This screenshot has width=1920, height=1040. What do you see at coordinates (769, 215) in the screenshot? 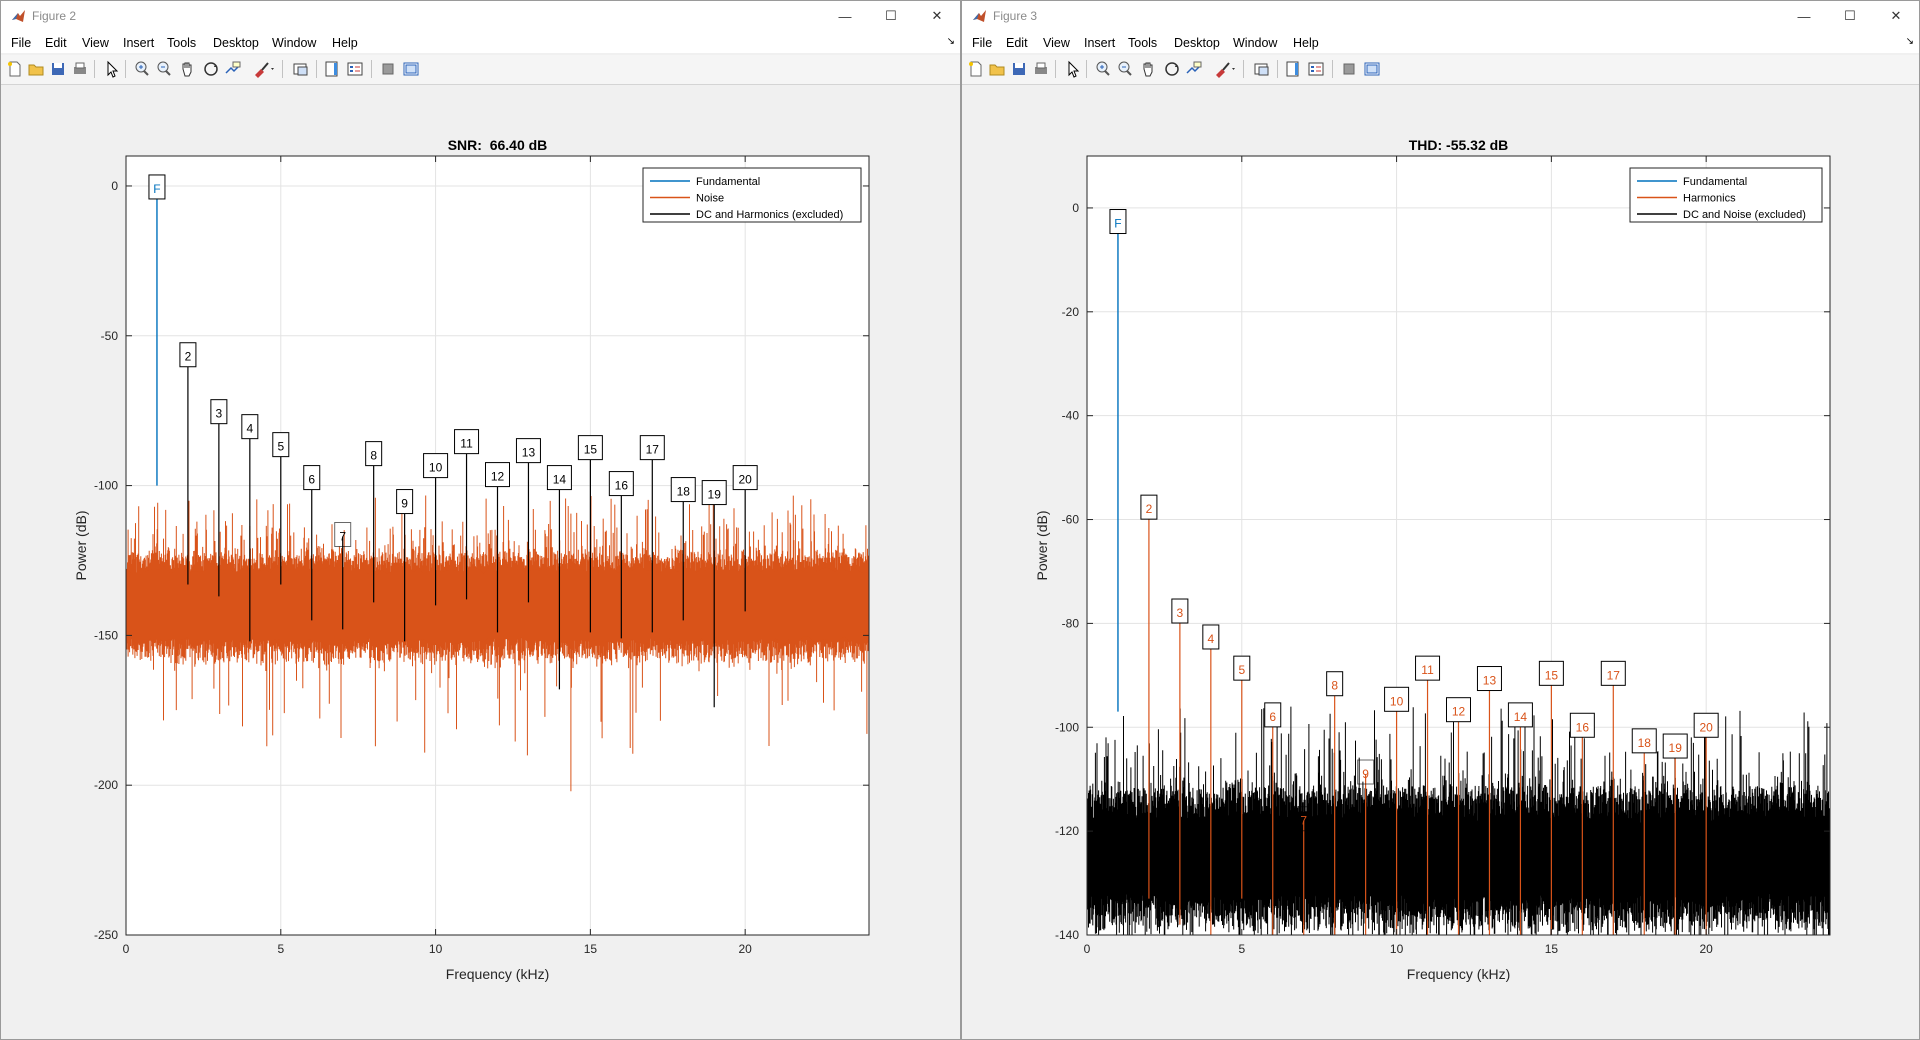
I see `legend-label: DC and Harmonics (excluded)` at bounding box center [769, 215].